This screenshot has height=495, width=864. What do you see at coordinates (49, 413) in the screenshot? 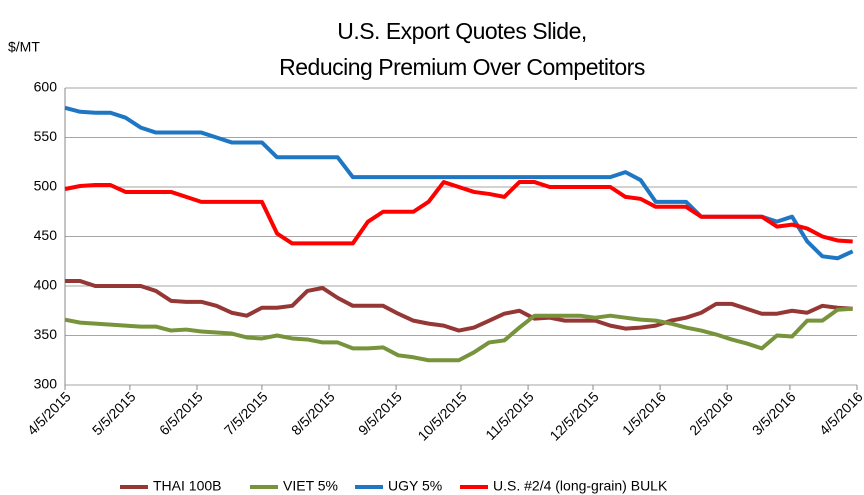
I see `x-tick-label: 4/5/2015` at bounding box center [49, 413].